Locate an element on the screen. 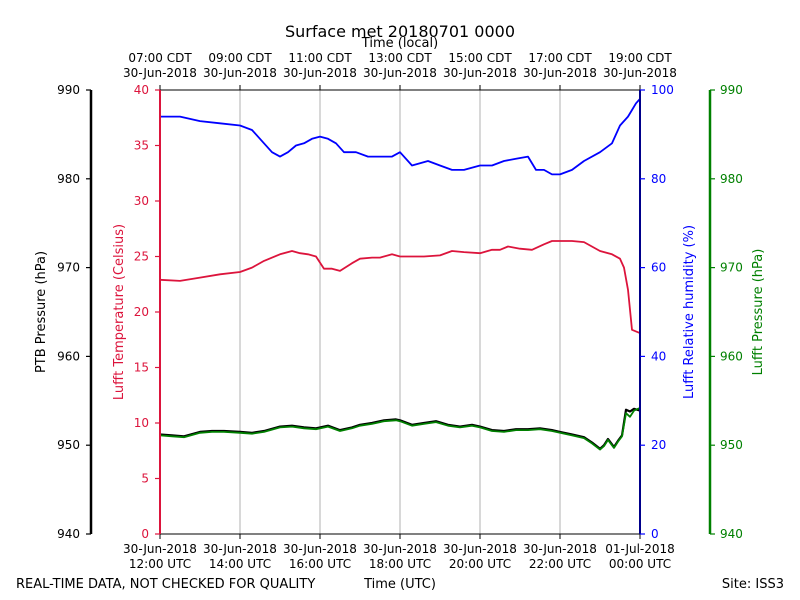 The height and width of the screenshot is (600, 800). y-tick-label-temperature-4: 20 is located at coordinates (141, 312).